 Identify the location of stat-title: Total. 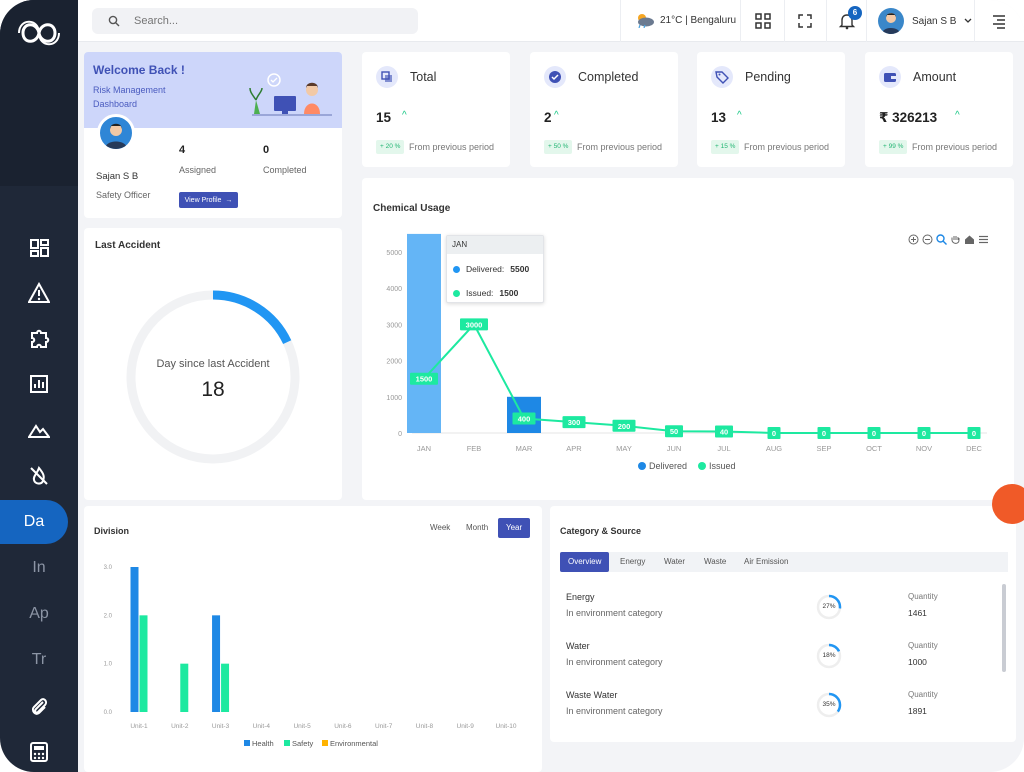
(423, 77).